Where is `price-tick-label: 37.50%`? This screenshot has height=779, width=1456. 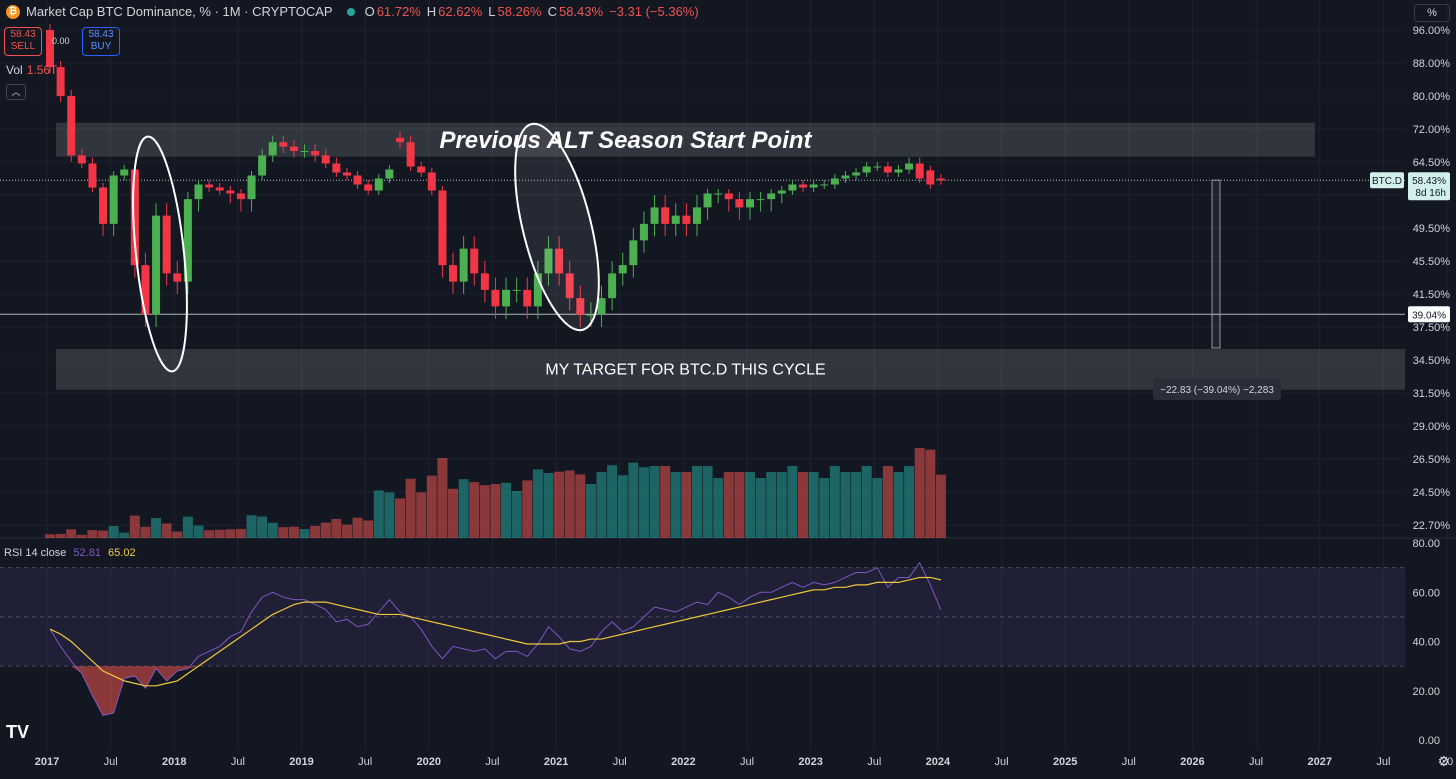
price-tick-label: 37.50% is located at coordinates (1432, 328).